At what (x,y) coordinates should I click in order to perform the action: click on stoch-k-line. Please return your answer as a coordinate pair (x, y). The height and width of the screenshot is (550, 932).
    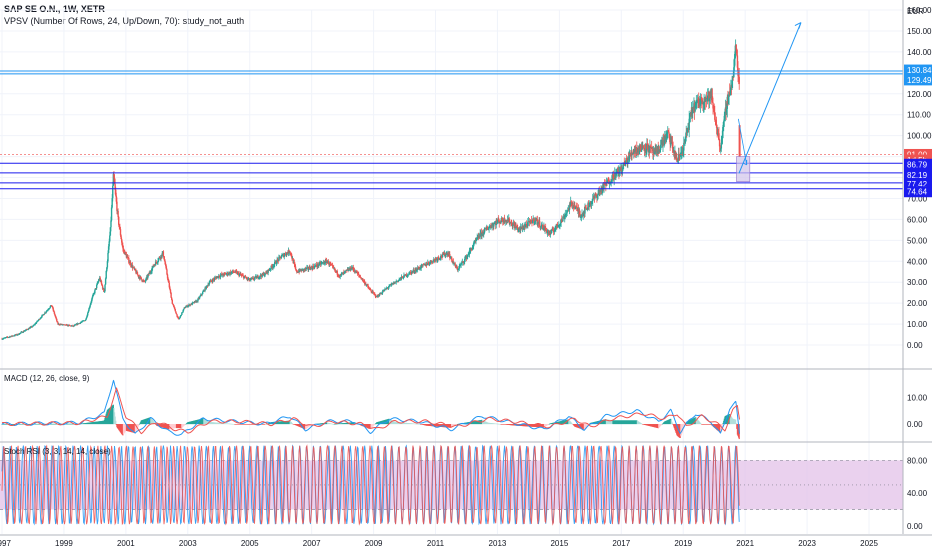
    Looking at the image, I should click on (370, 485).